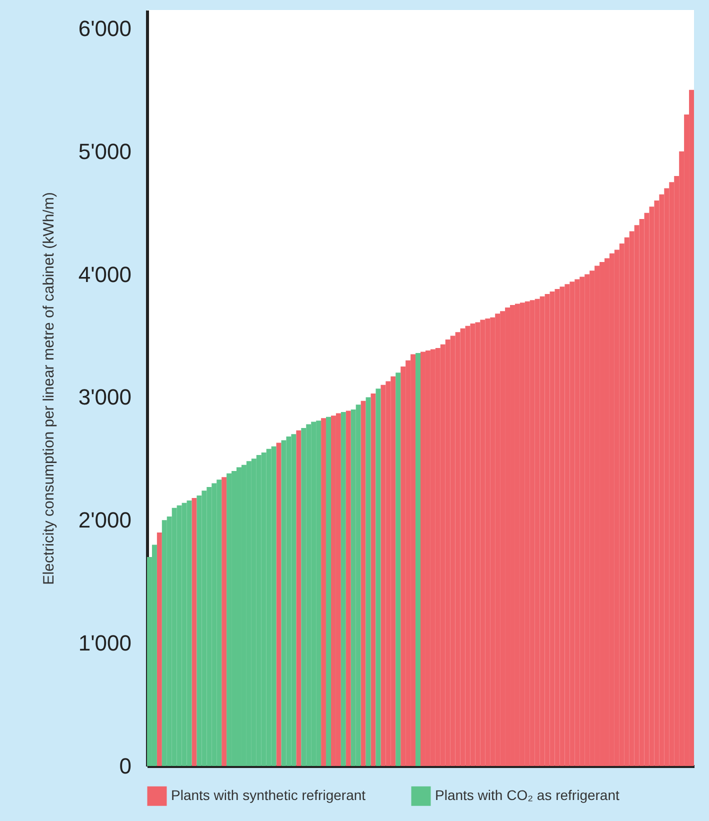 The height and width of the screenshot is (821, 709). Describe the element at coordinates (105, 28) in the screenshot. I see `y-tick-label: 6'000` at that location.